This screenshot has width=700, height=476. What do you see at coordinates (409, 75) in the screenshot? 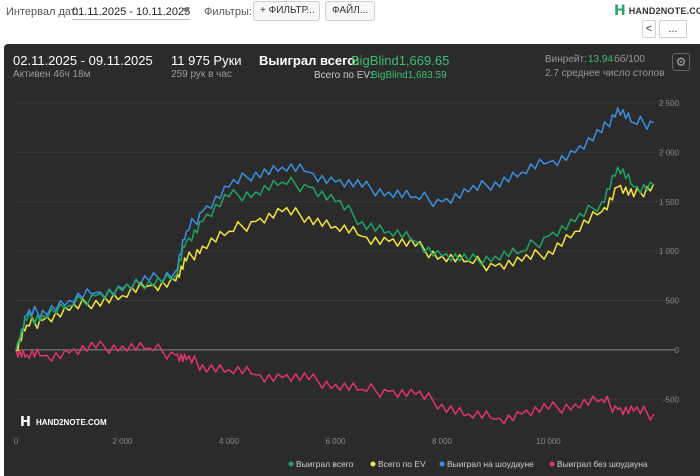
I see `ev-total-value: BigBlind1,683.59` at bounding box center [409, 75].